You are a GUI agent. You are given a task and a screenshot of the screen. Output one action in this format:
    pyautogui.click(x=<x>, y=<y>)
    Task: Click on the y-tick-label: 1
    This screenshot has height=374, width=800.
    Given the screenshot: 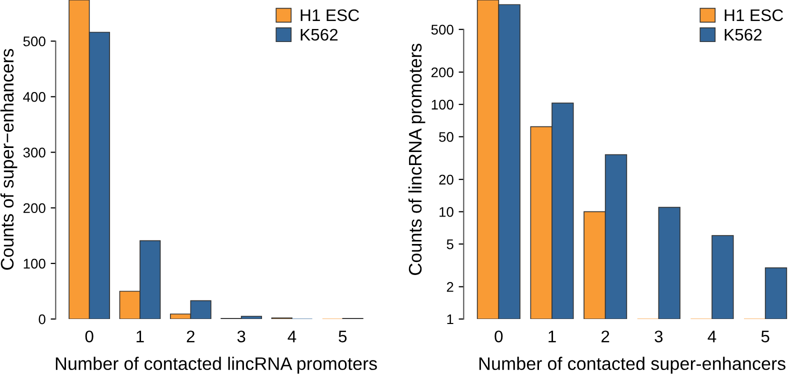 What is the action you would take?
    pyautogui.click(x=450, y=319)
    